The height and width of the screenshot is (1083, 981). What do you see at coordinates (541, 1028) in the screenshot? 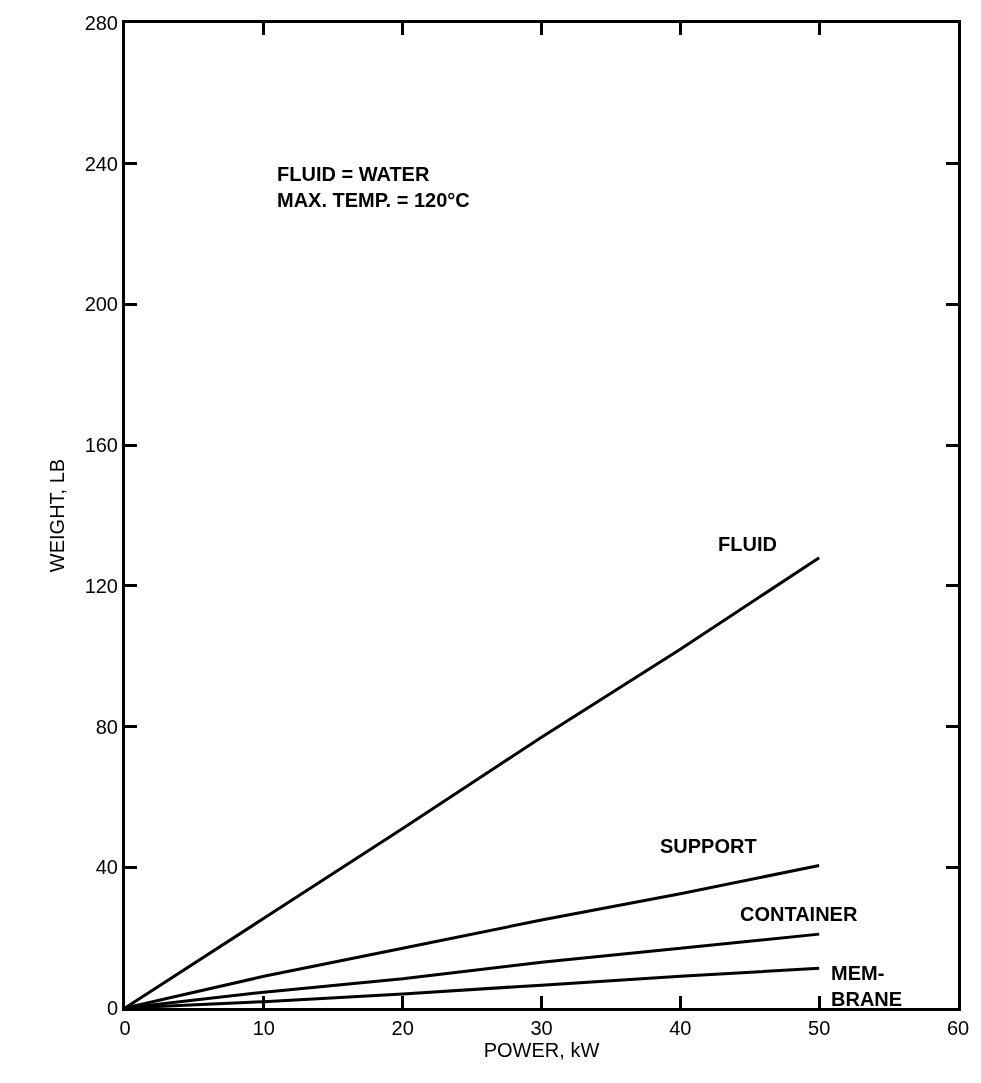
I see `x-tick-label: 30` at bounding box center [541, 1028].